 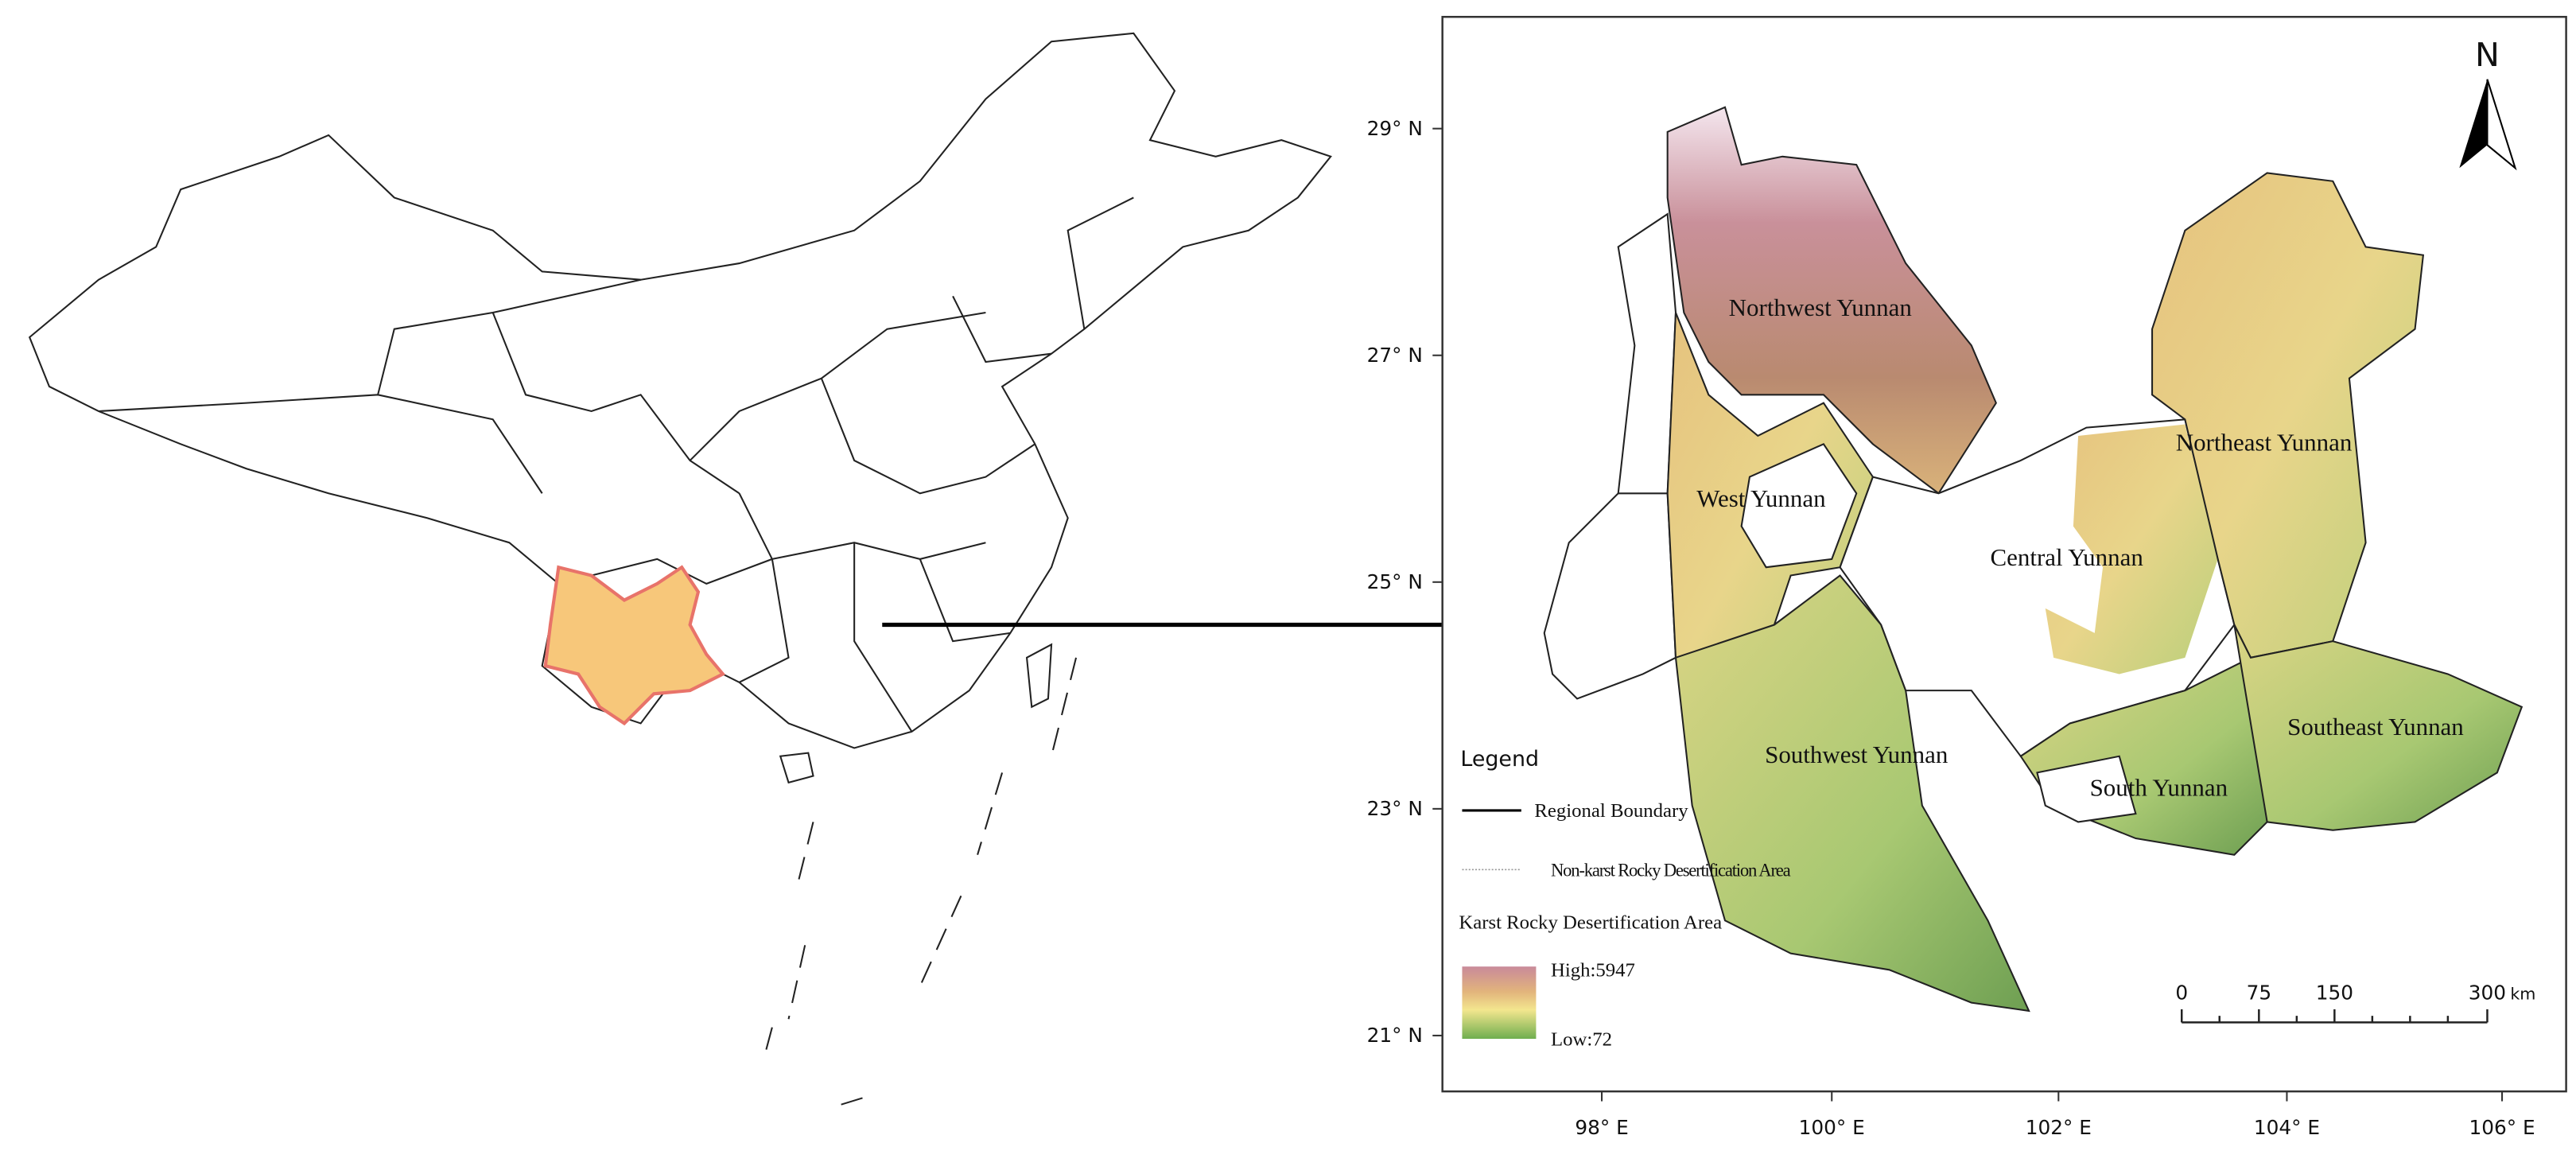 What do you see at coordinates (2287, 1128) in the screenshot?
I see `longitude-label: 104° E` at bounding box center [2287, 1128].